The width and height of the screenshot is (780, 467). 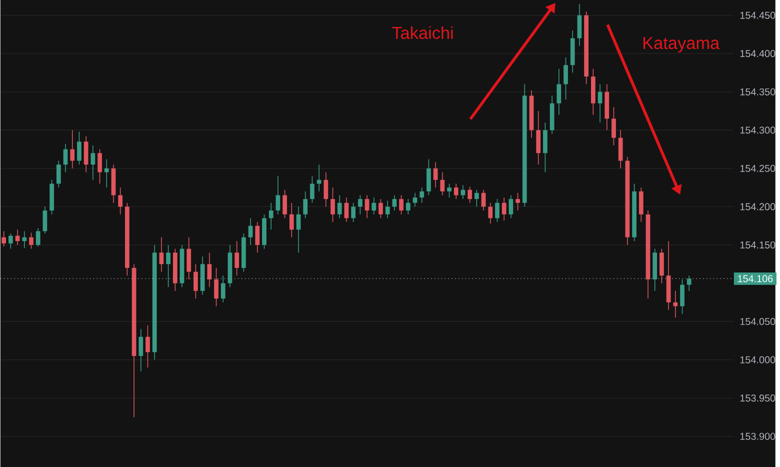 What do you see at coordinates (758, 54) in the screenshot?
I see `y-tick-label: 154.400` at bounding box center [758, 54].